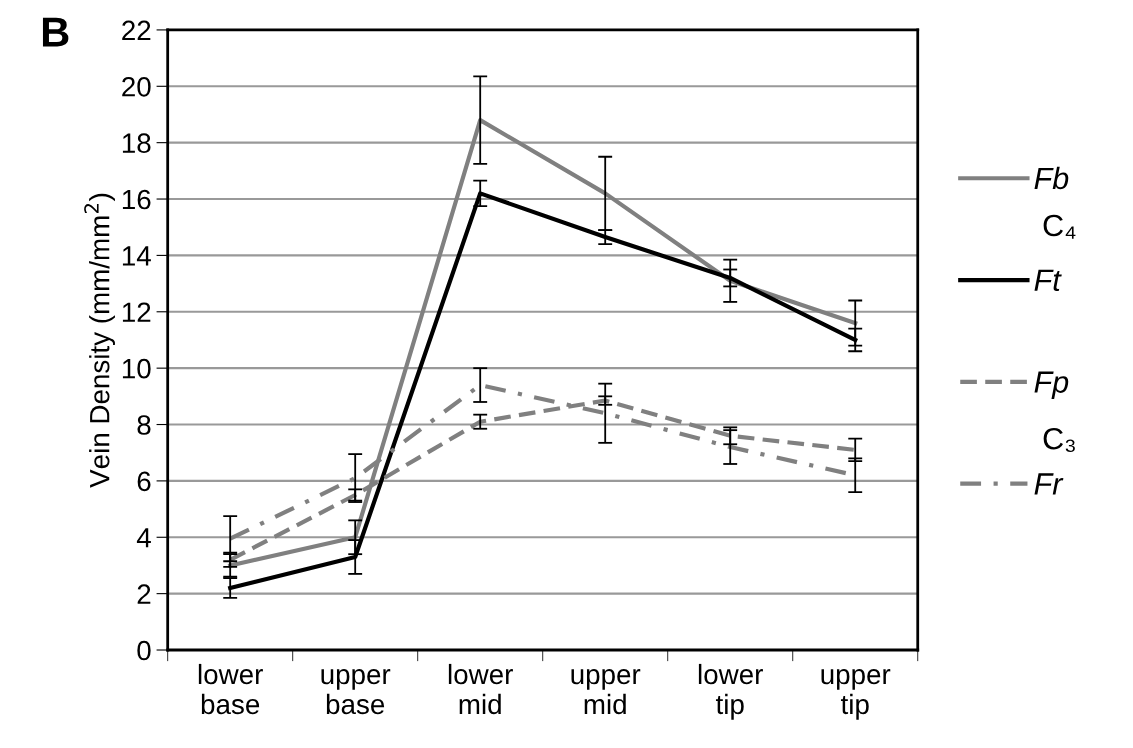 This screenshot has width=1133, height=748. What do you see at coordinates (144, 481) in the screenshot?
I see `y-tick-label: 6` at bounding box center [144, 481].